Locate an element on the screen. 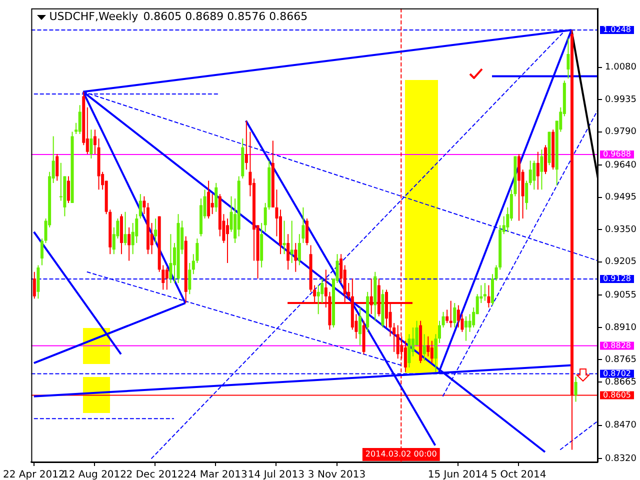 This screenshot has width=640, height=480. ref-line-label: 0.8828 is located at coordinates (617, 345).